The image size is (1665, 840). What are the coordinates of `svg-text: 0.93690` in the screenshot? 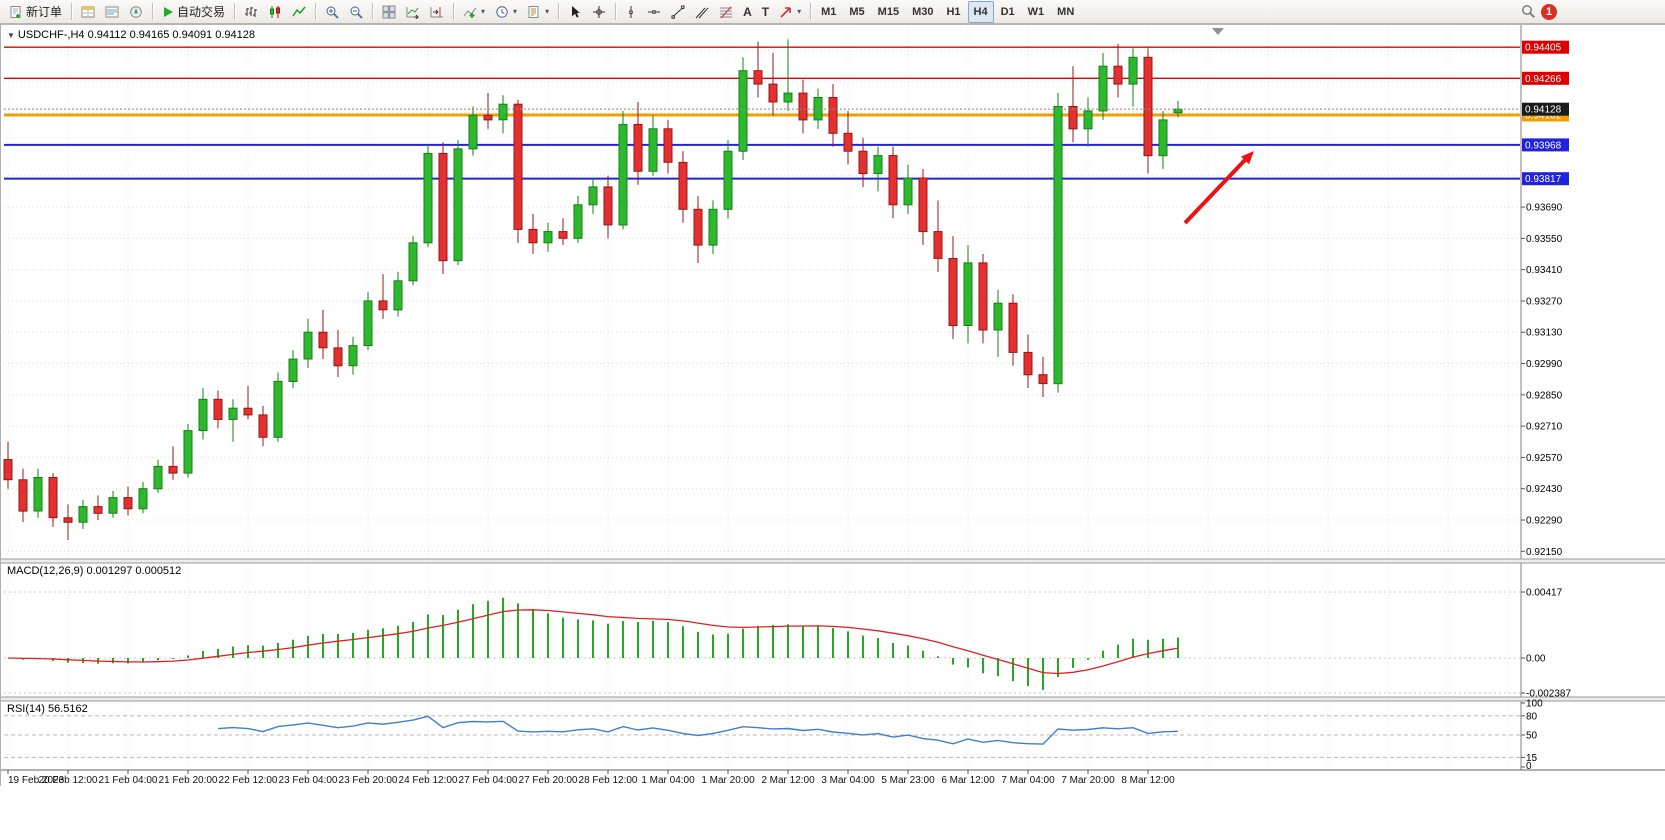 It's located at (1544, 208).